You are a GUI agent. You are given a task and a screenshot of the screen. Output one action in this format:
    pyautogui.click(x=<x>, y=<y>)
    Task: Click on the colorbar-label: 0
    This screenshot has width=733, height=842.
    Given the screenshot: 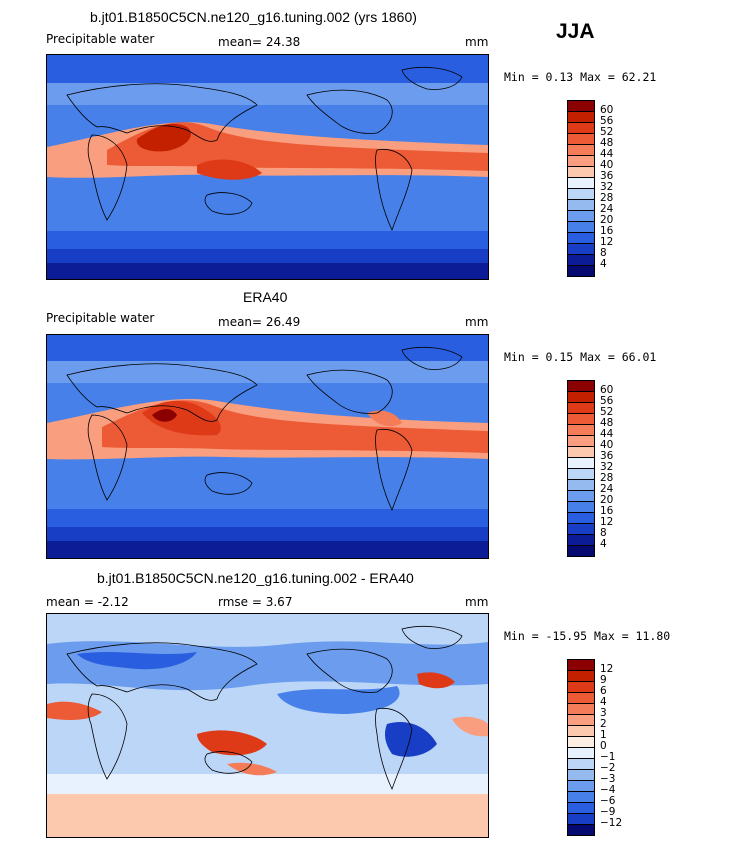 What is the action you would take?
    pyautogui.click(x=603, y=746)
    